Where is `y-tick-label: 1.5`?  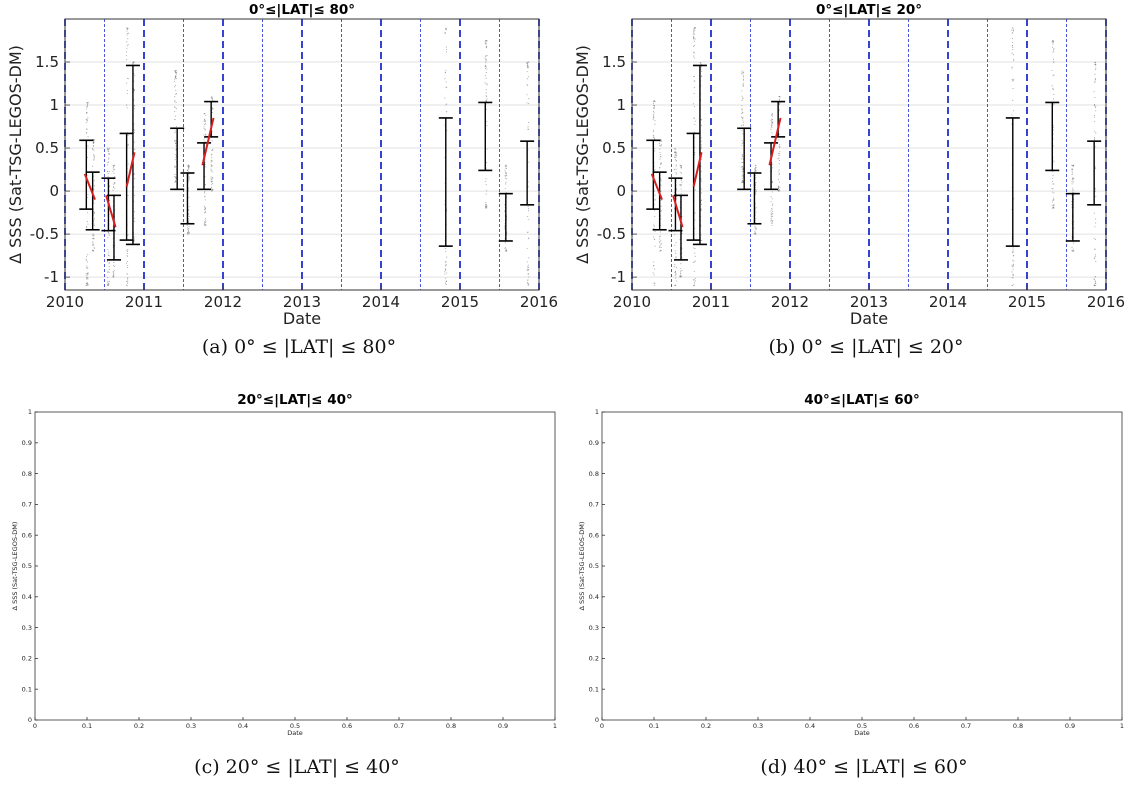 y-tick-label: 1.5 is located at coordinates (614, 62).